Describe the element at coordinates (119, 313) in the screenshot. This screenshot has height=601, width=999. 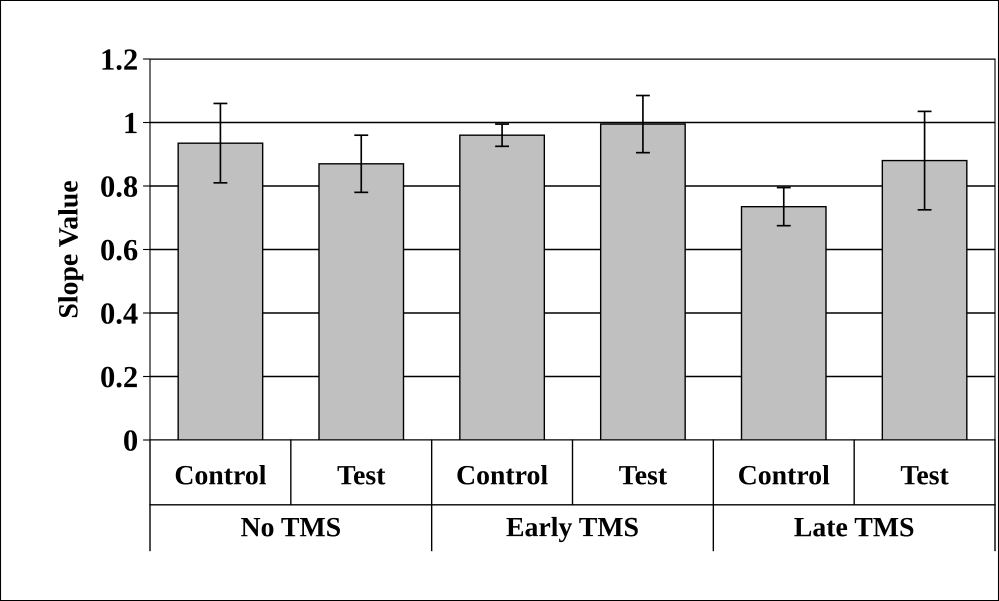
I see `y-tick-label: 0.4` at that location.